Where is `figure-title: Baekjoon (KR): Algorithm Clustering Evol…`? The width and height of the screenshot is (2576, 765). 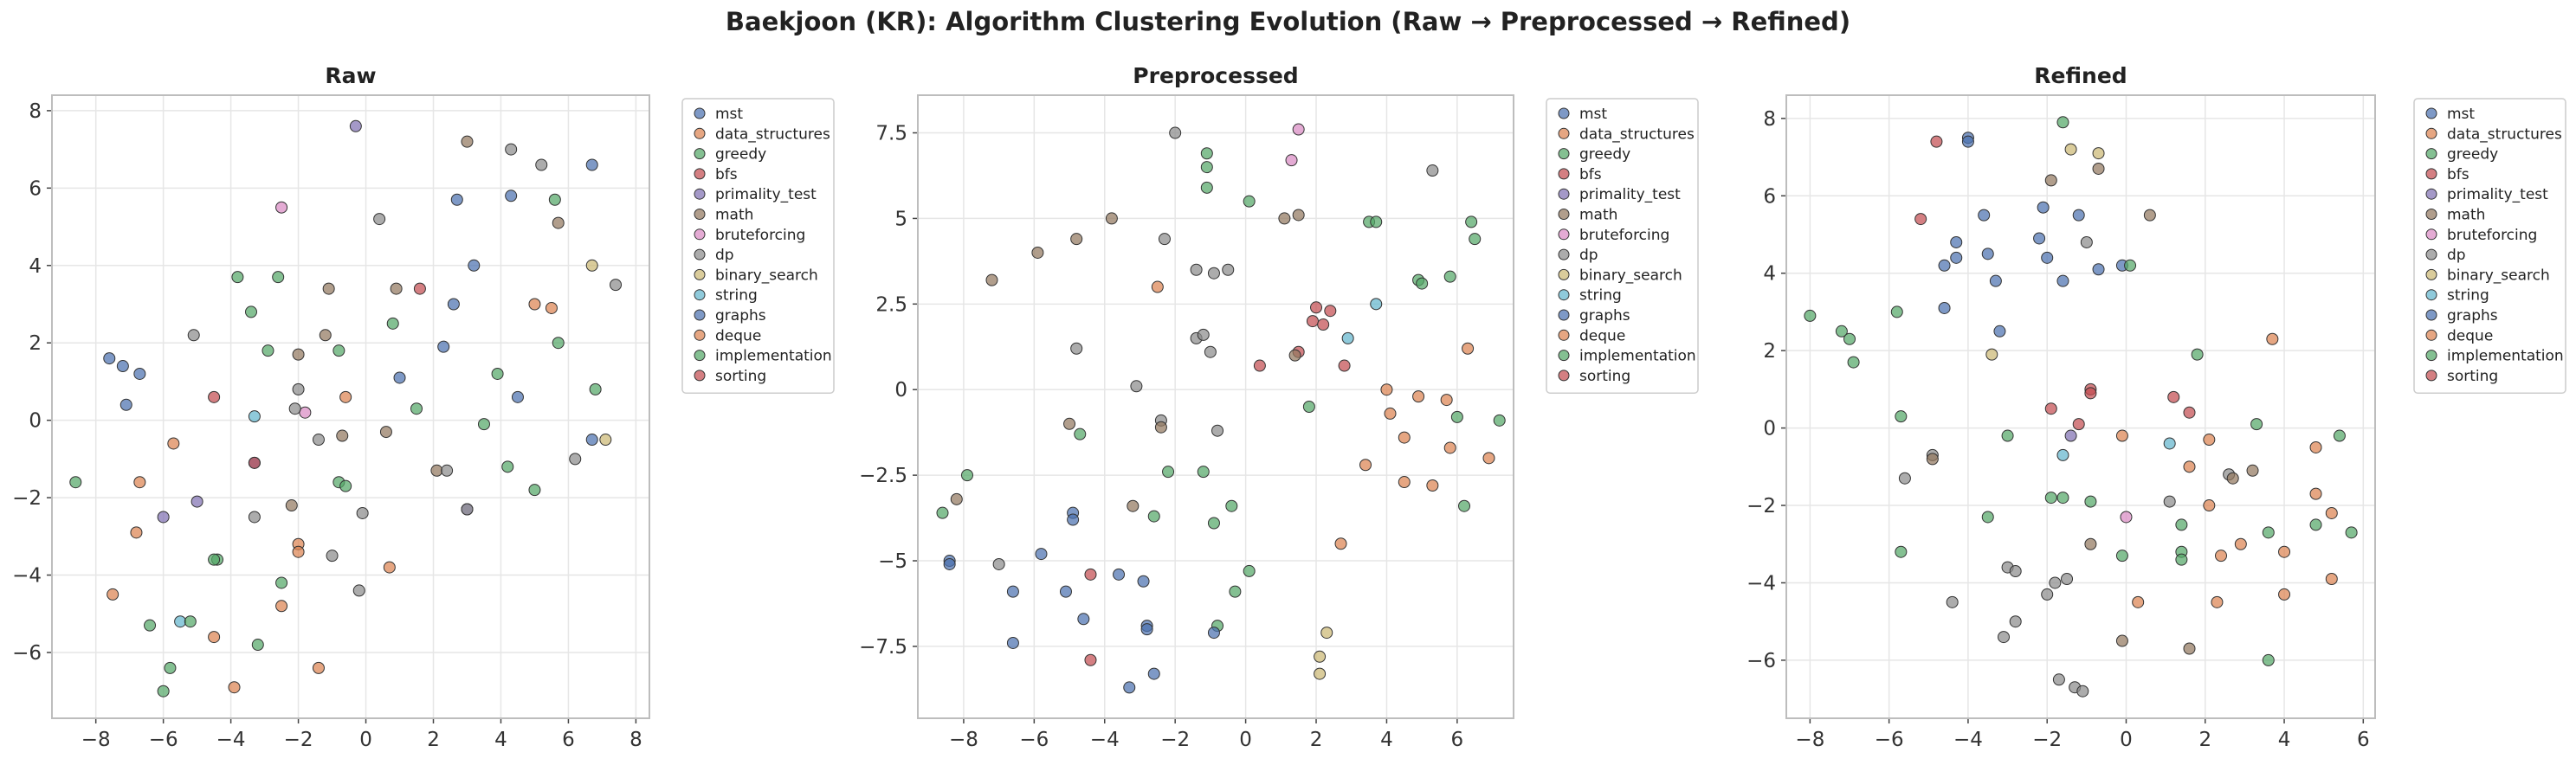 figure-title: Baekjoon (KR): Algorithm Clustering Evol… is located at coordinates (1288, 21).